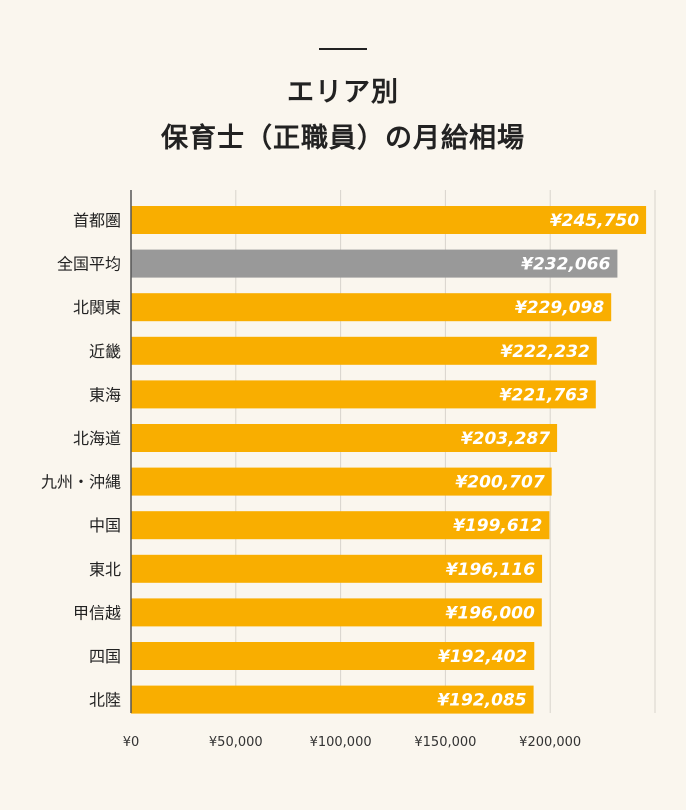 The height and width of the screenshot is (810, 686). Describe the element at coordinates (97, 612) in the screenshot. I see `category-label: 甲信越` at that location.